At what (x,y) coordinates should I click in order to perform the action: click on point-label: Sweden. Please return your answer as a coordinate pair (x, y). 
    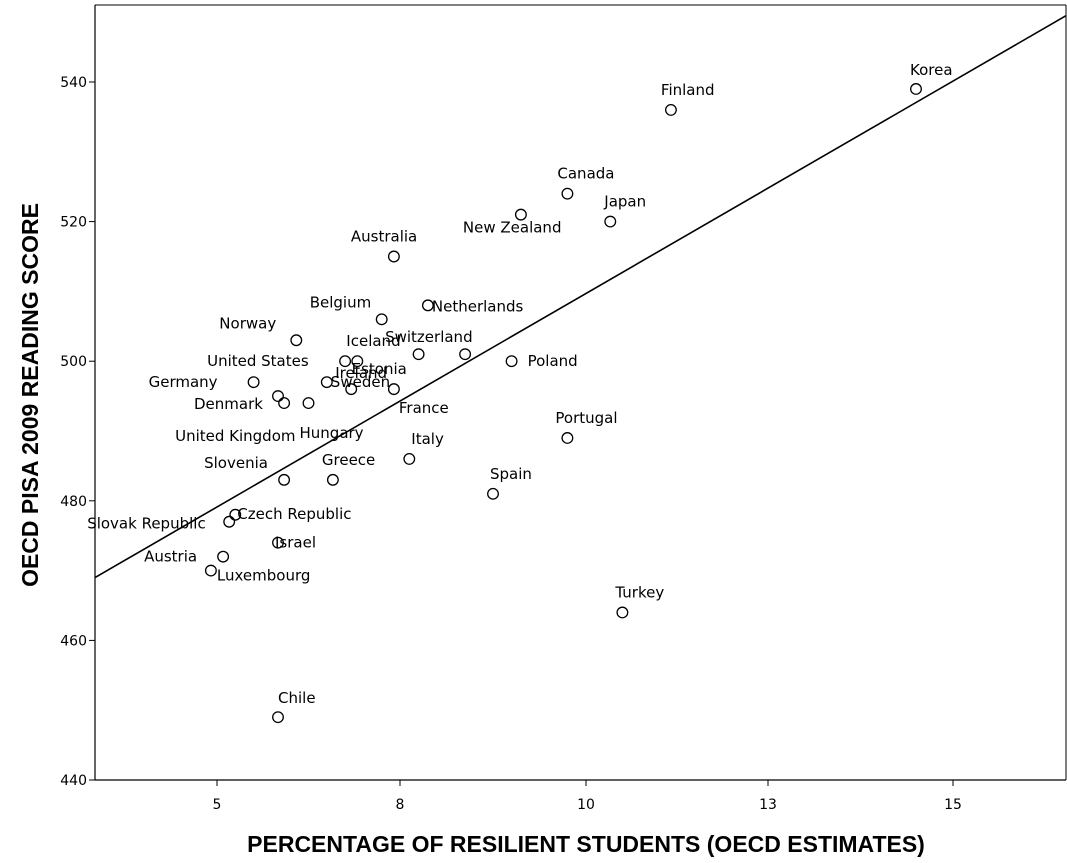
    Looking at the image, I should click on (360, 382).